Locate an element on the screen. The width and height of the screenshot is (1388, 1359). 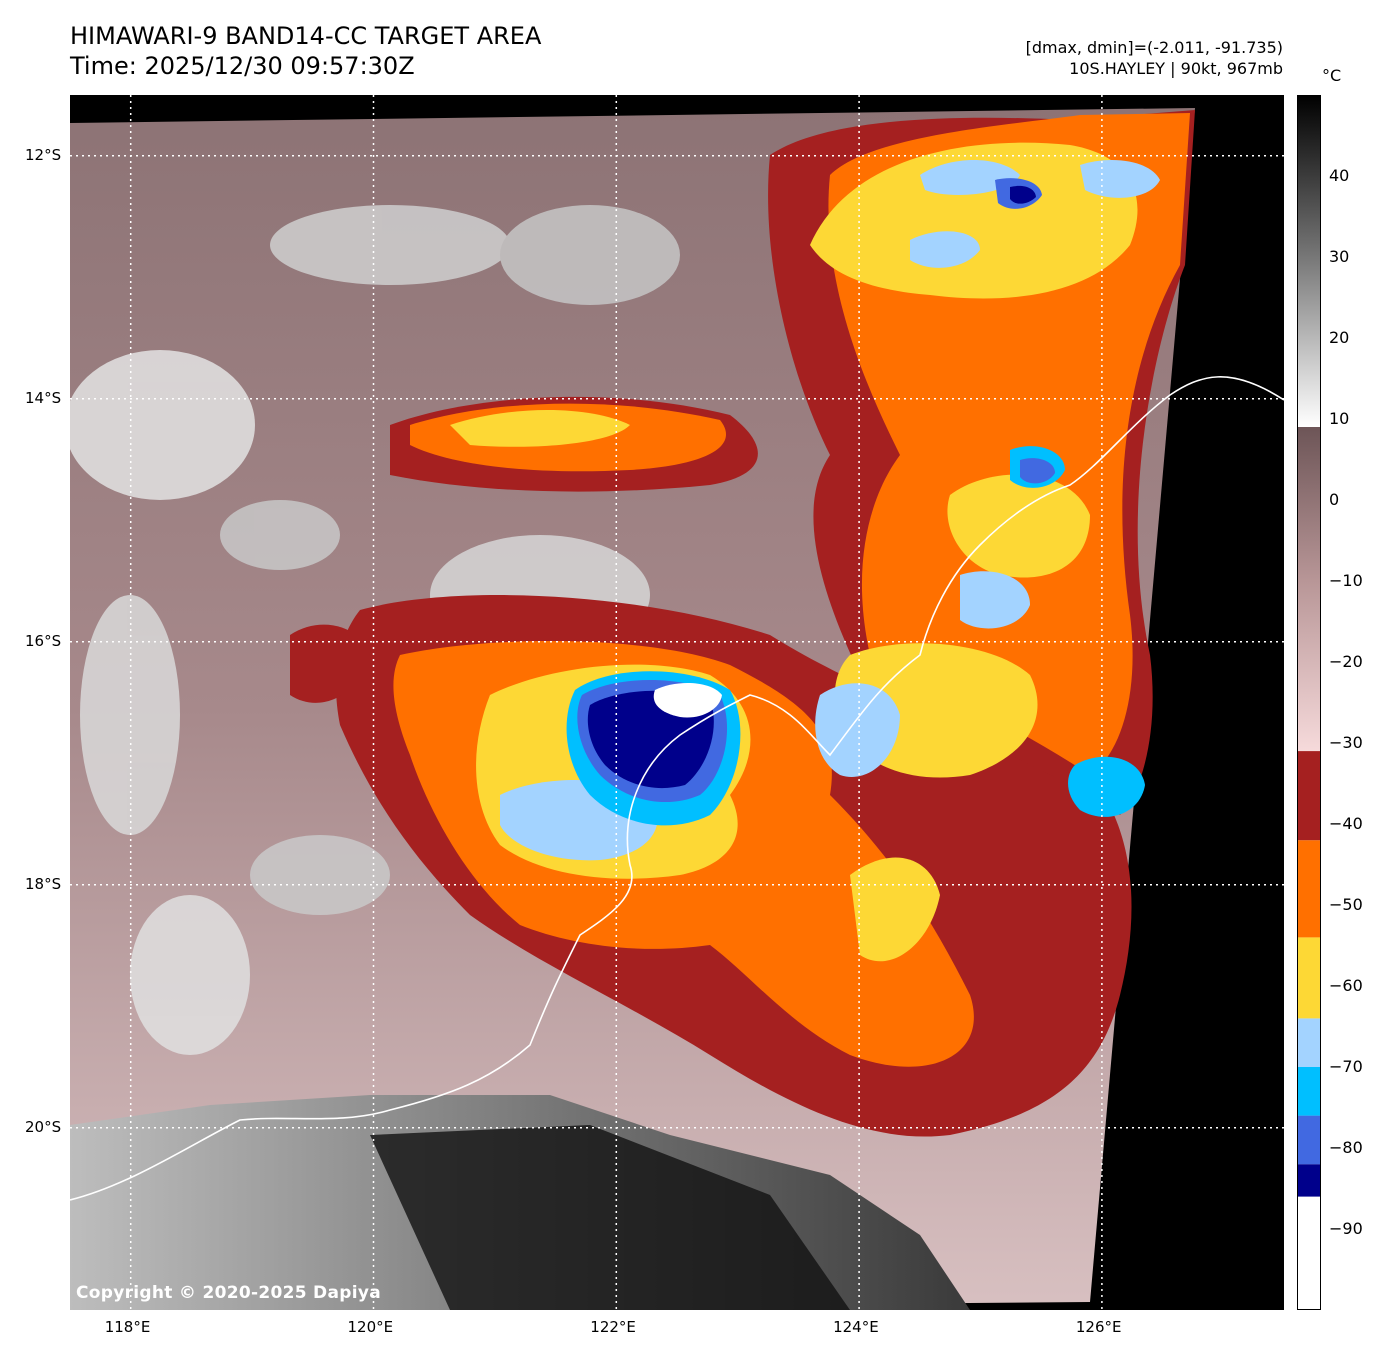
cloud-top-core-white is located at coordinates (687, 700).